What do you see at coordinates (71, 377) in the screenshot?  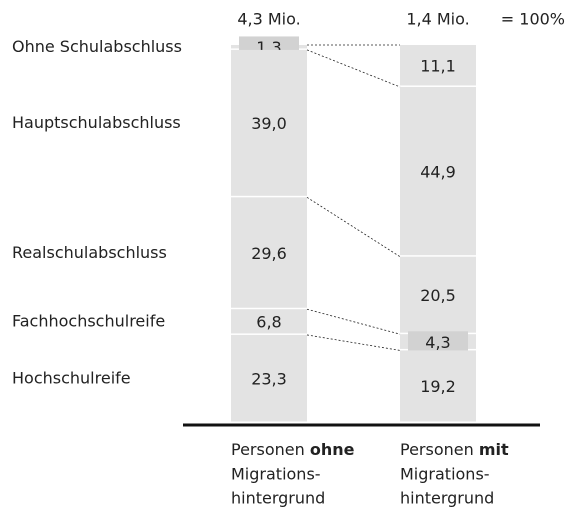 I see `category-label: Hochschulreife` at bounding box center [71, 377].